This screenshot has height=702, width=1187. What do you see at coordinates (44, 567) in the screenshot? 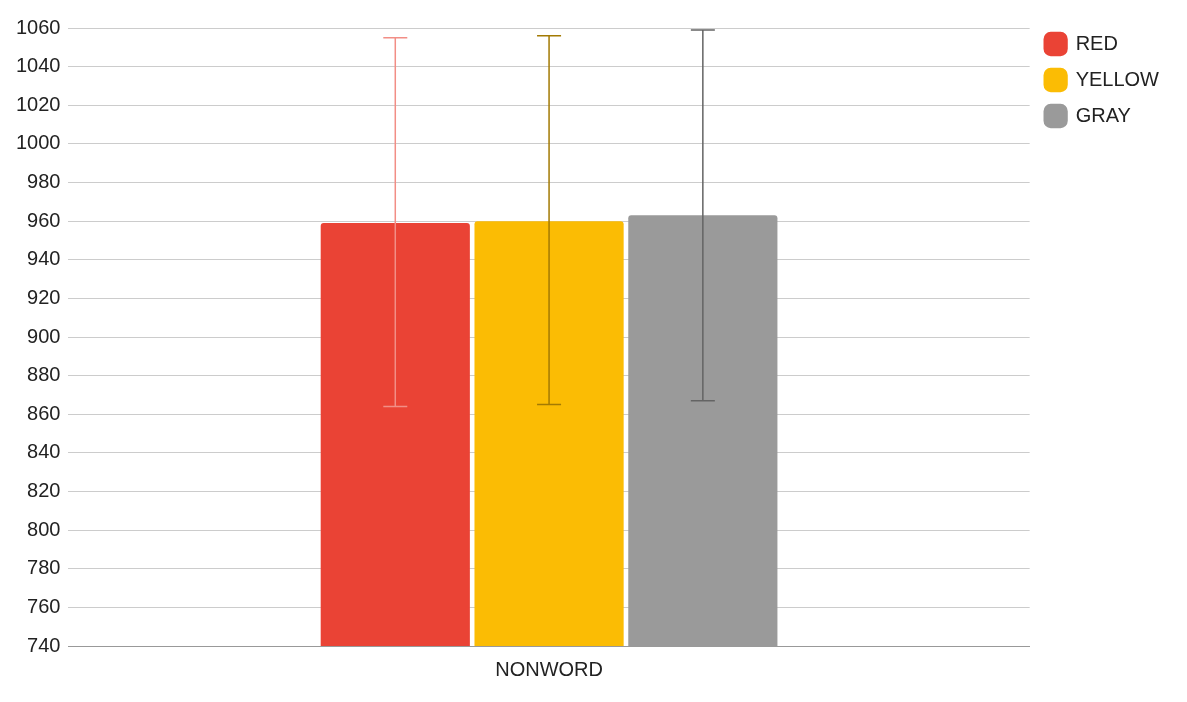
I see `y-tick-label: 780` at bounding box center [44, 567].